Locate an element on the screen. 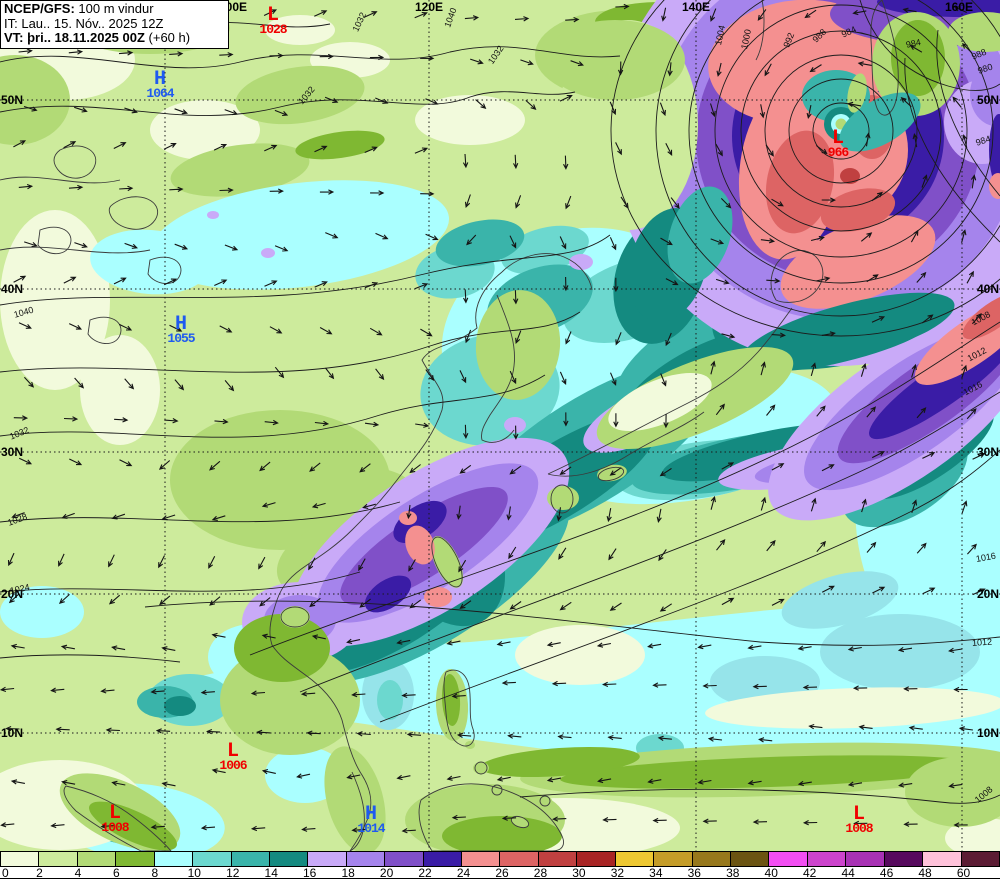  colorbar-cells is located at coordinates (500, 859).